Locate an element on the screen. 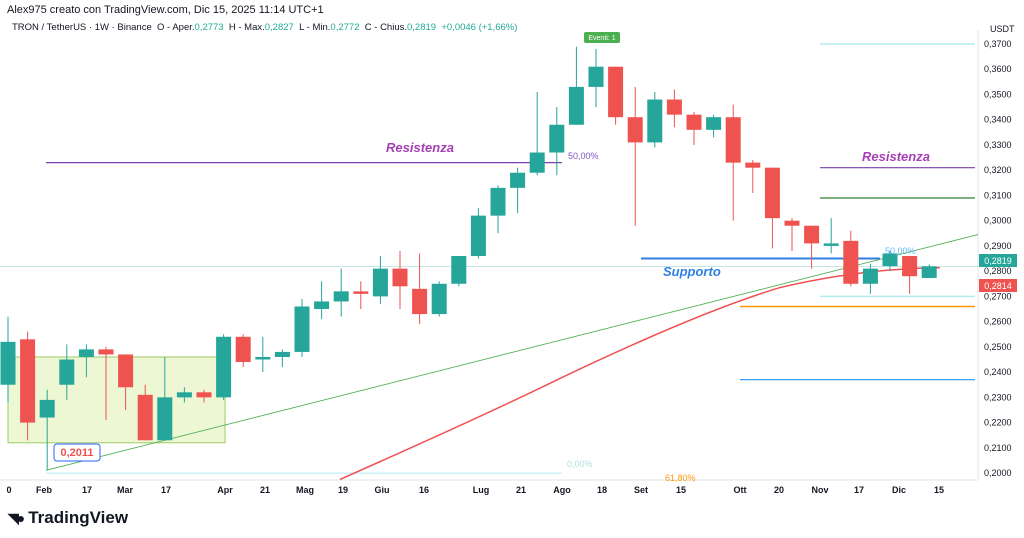 This screenshot has height=538, width=1024. support-label: Supporto is located at coordinates (692, 271).